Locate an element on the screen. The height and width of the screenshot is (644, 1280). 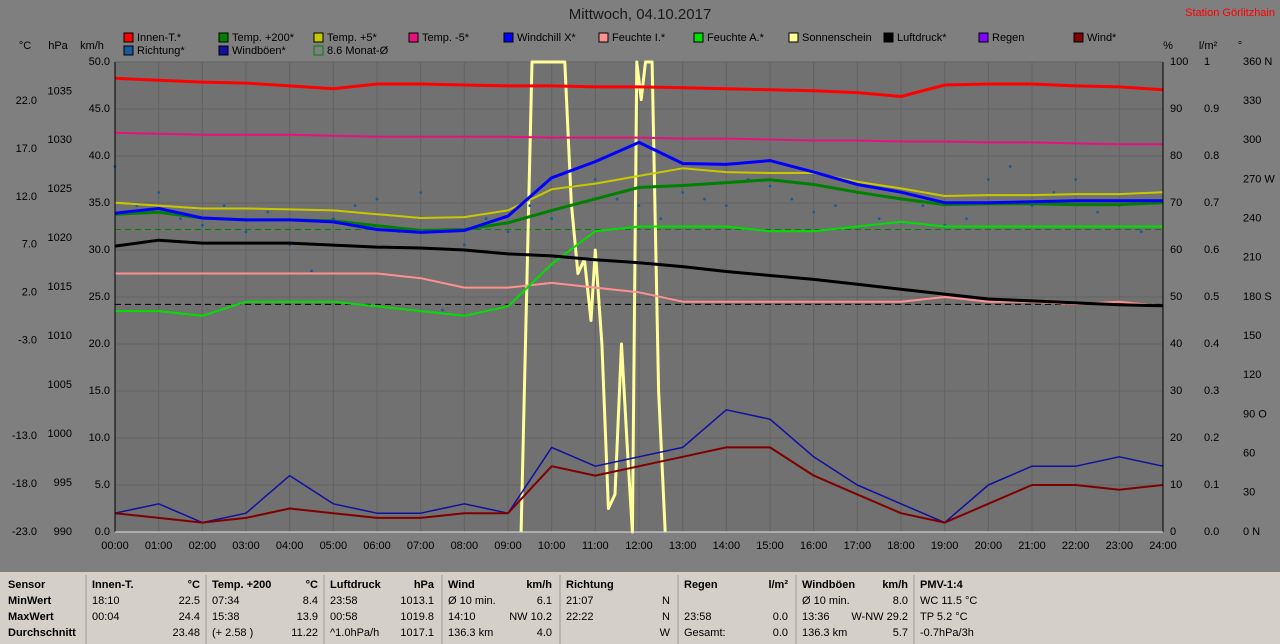
y-tick-label: 25.0 is located at coordinates (99, 297).